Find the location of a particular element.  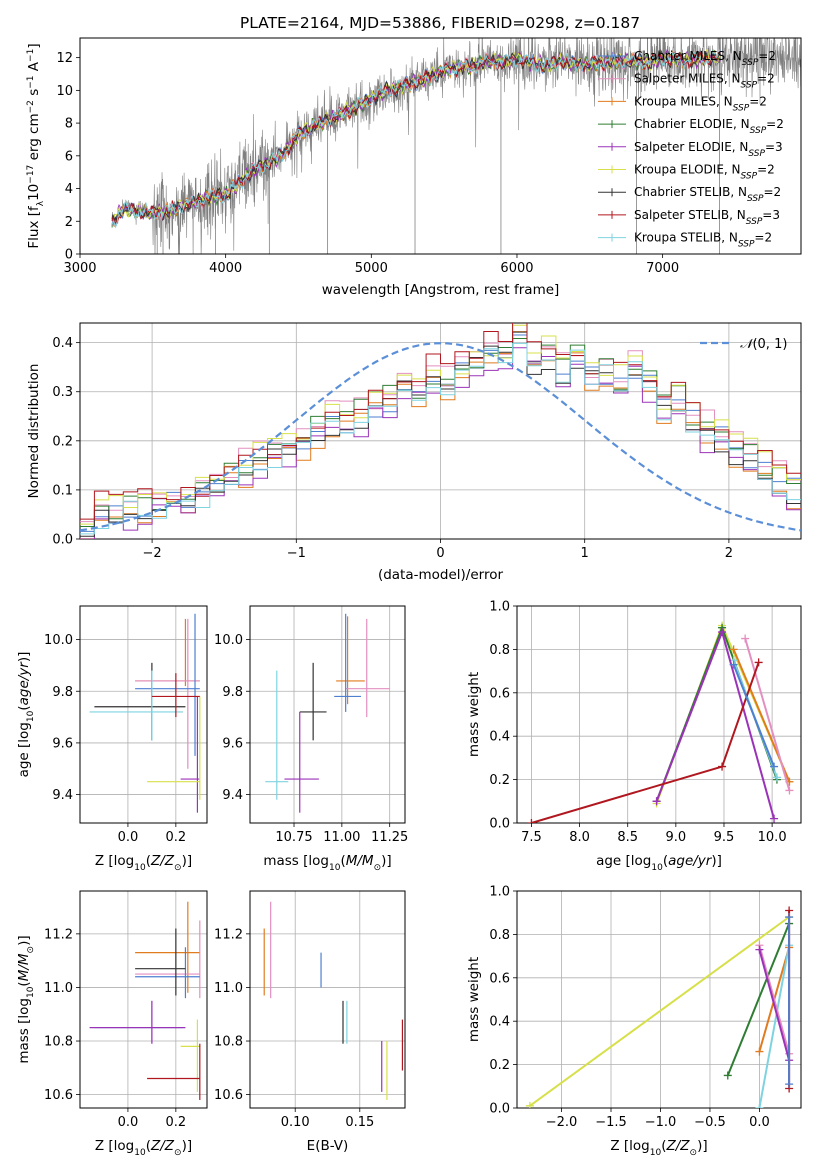

legend-label: Chabrier ELODIE, NSSP=2 is located at coordinates (709, 126).